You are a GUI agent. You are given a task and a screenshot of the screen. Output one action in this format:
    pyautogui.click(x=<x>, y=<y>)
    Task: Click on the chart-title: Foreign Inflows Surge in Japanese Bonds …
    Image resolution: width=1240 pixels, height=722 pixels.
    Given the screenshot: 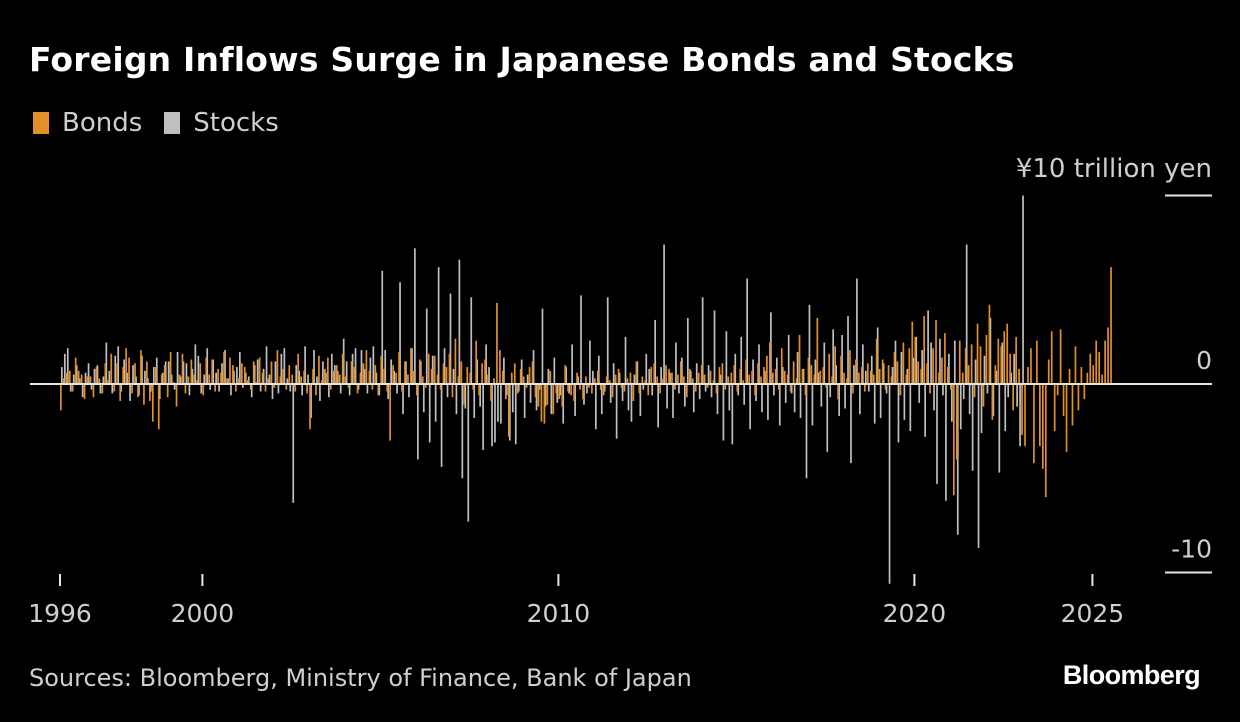 What is the action you would take?
    pyautogui.click(x=522, y=59)
    